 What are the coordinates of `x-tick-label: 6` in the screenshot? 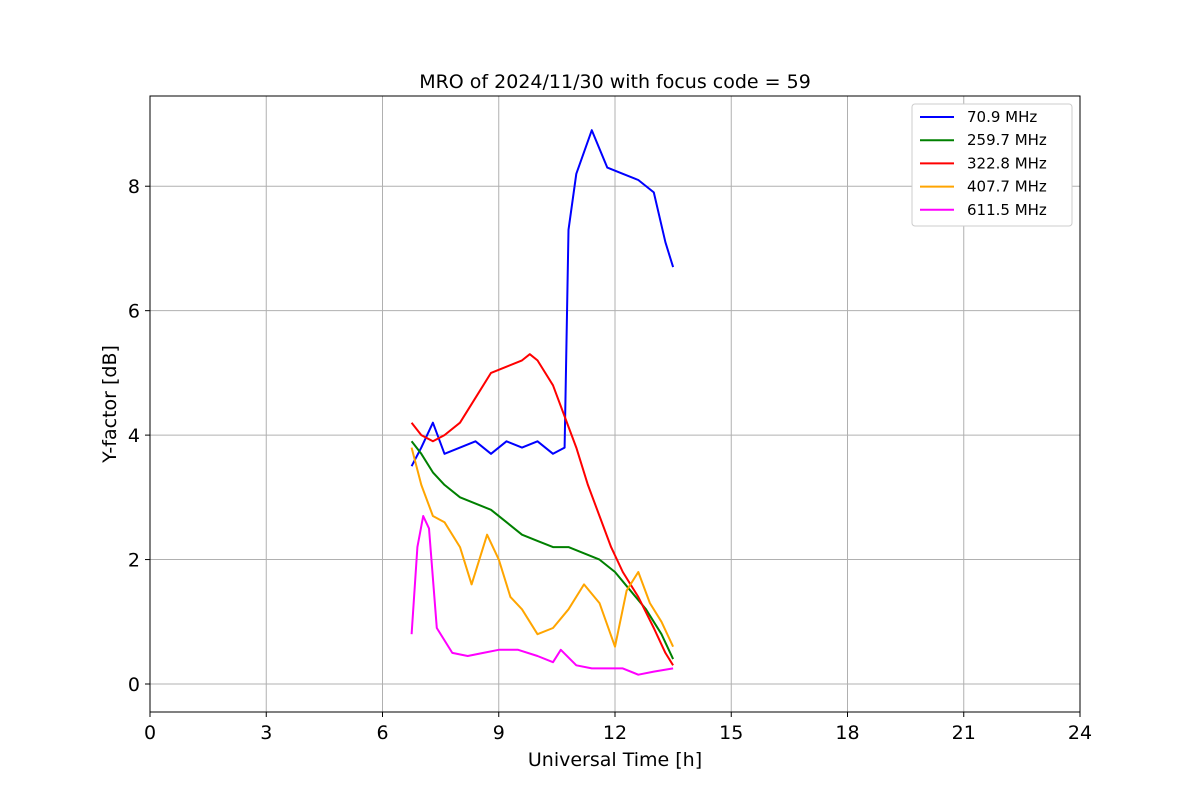 It's located at (382, 733).